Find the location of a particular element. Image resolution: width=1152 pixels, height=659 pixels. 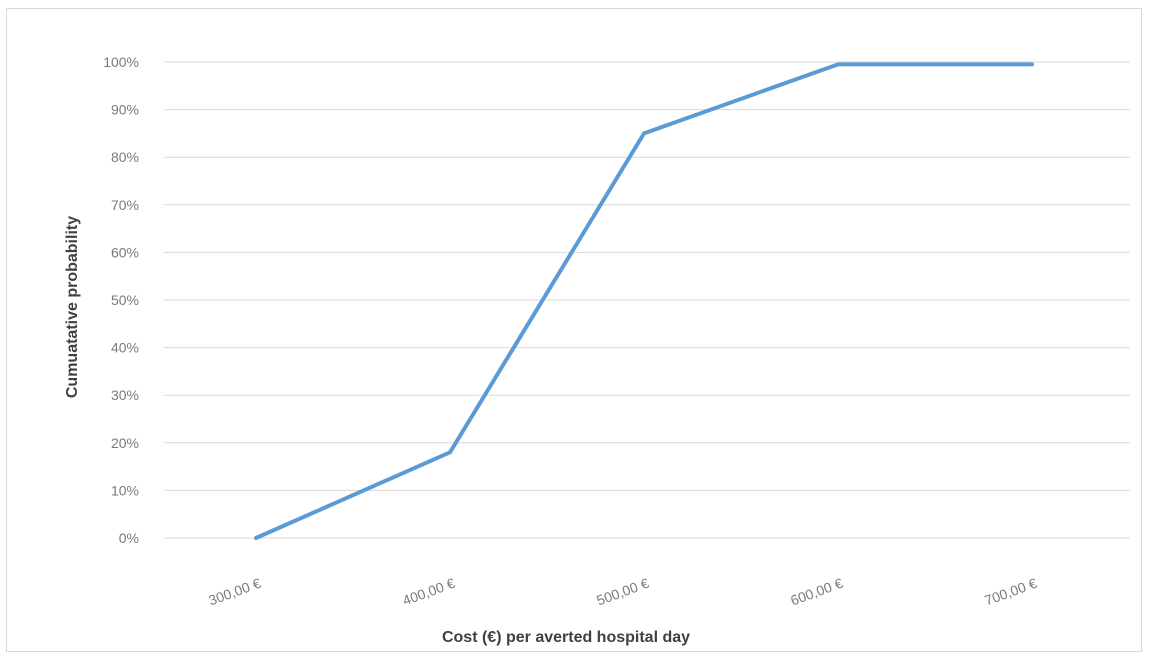

x-tick-label: 300,00 € is located at coordinates (234, 592).